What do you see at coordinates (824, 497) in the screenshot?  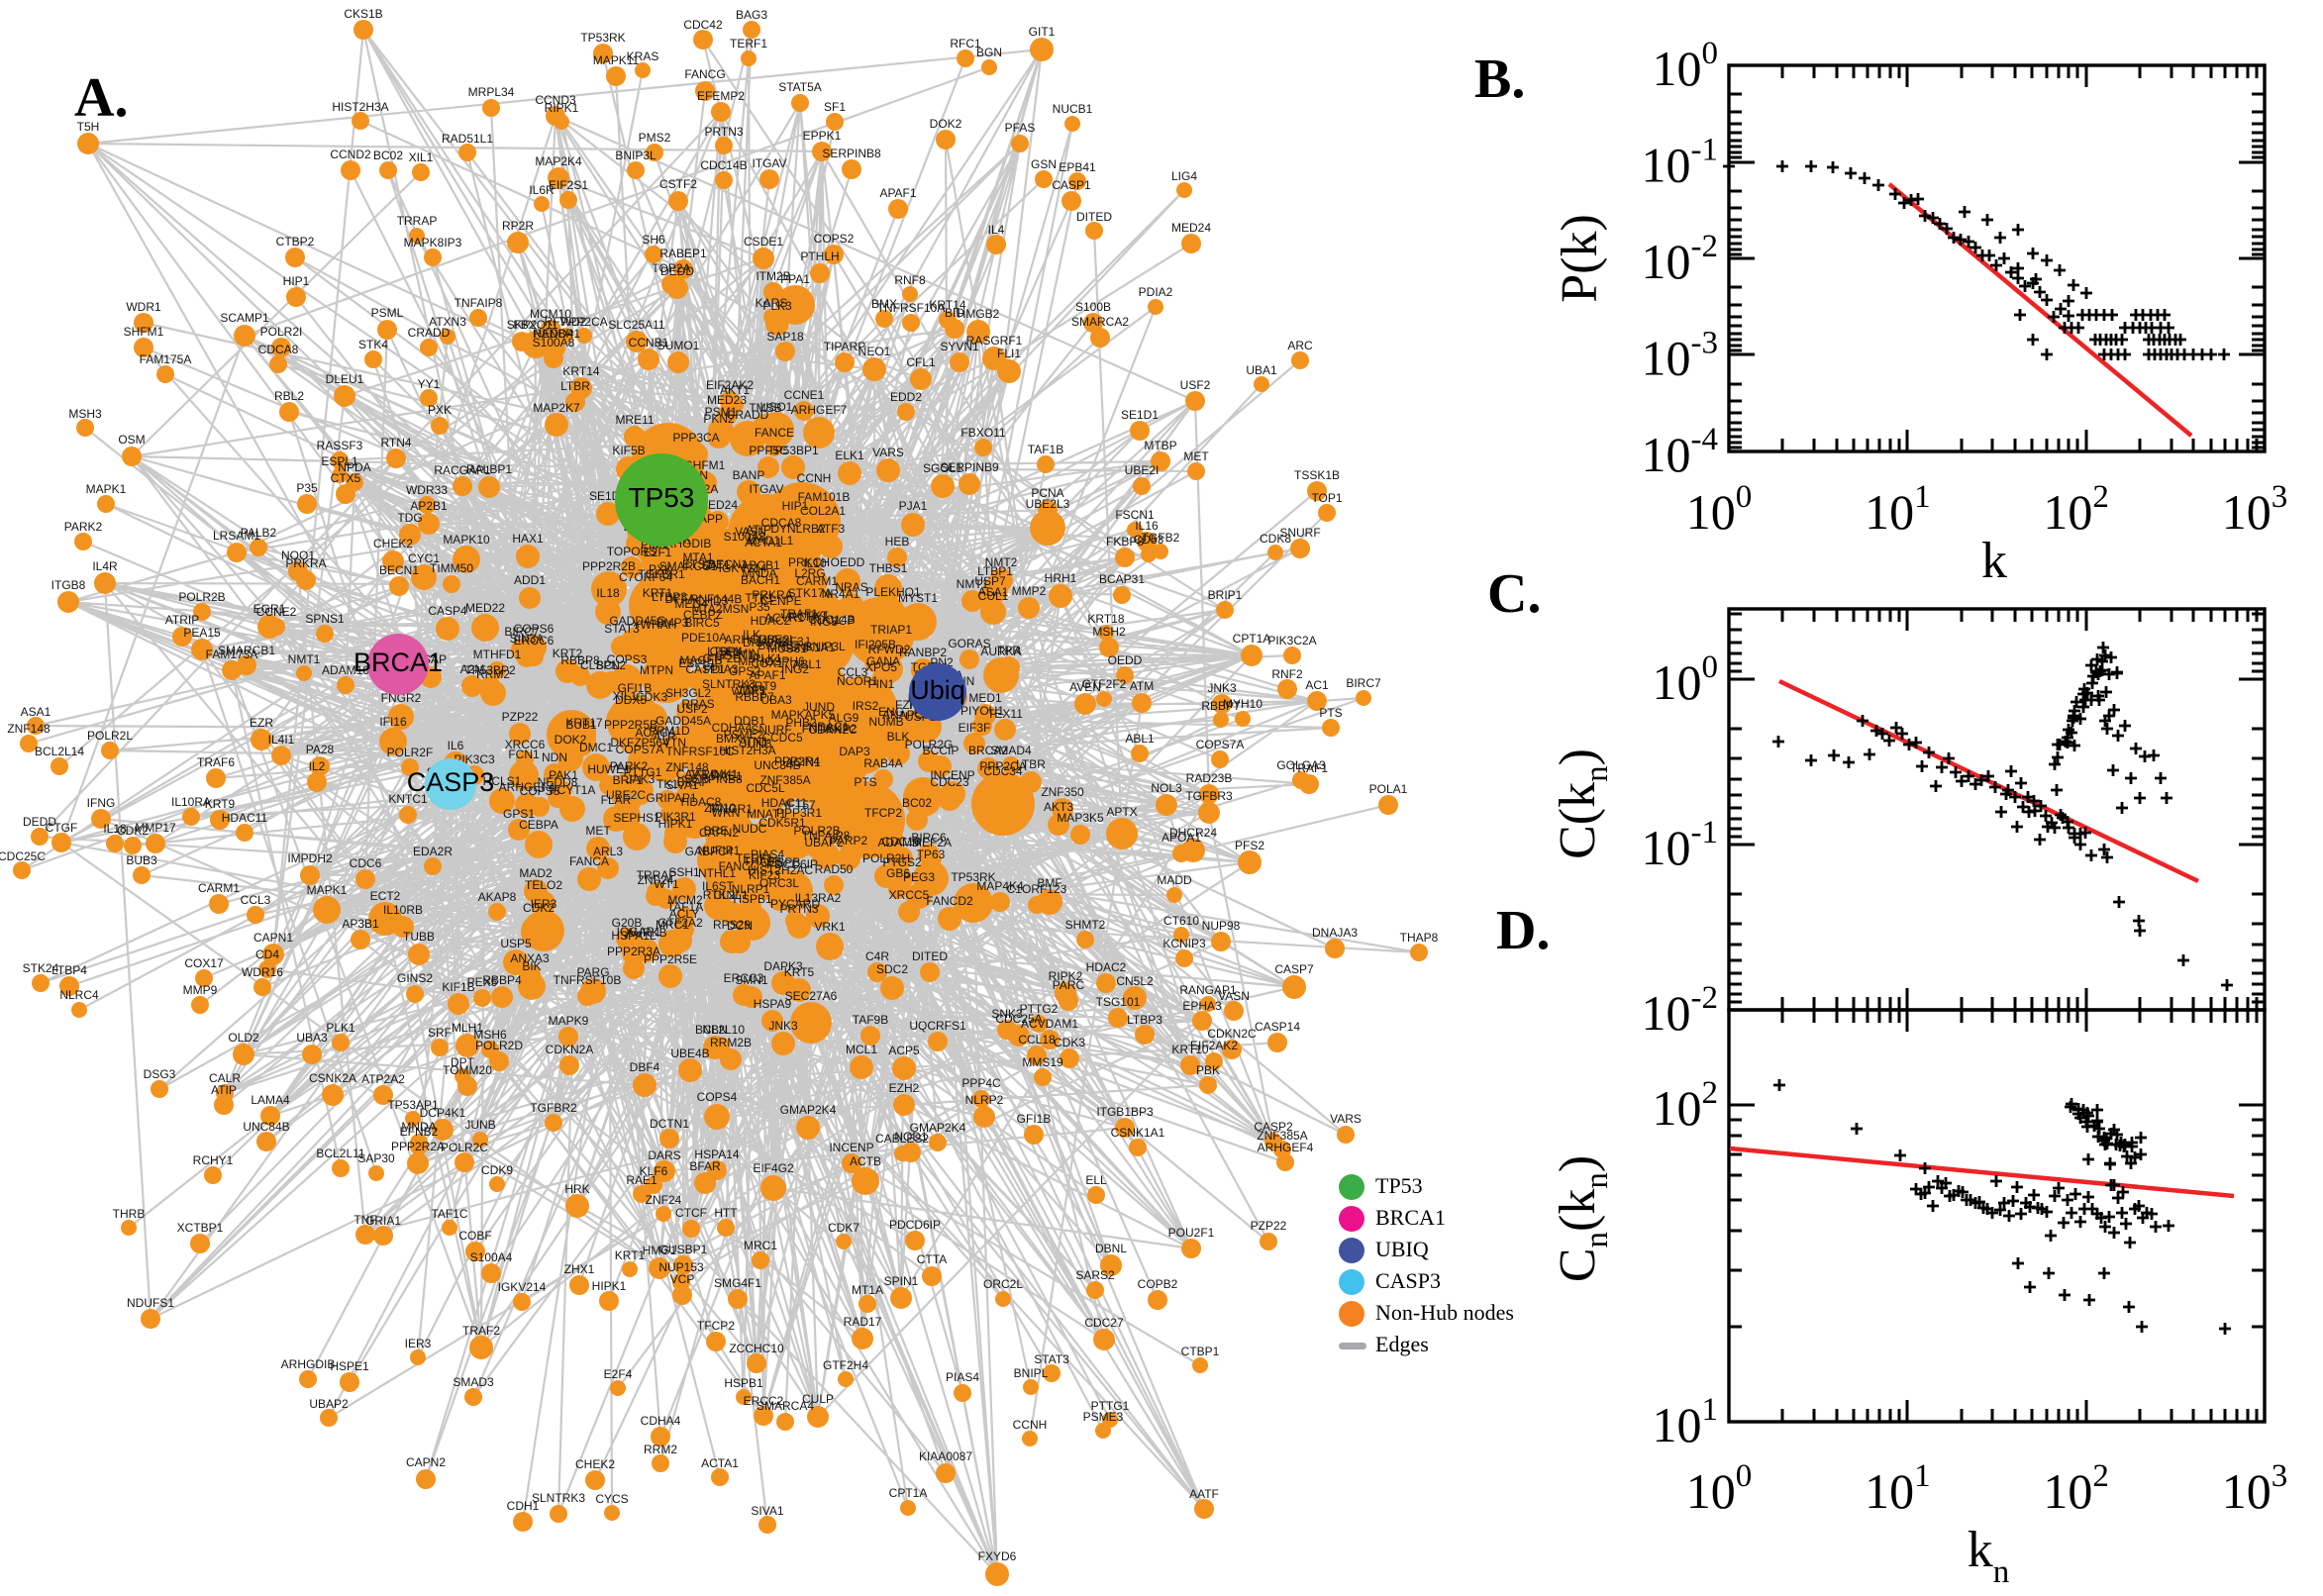 I see `svg-text: FAM101B` at bounding box center [824, 497].